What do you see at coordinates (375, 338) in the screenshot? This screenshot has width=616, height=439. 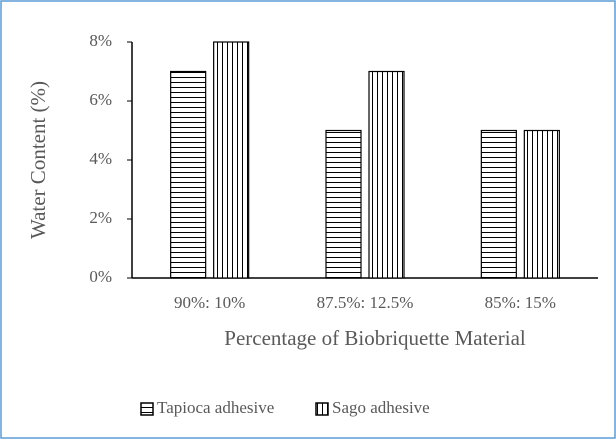 I see `x-axis-title: Percentage of Biobriquette Material` at bounding box center [375, 338].